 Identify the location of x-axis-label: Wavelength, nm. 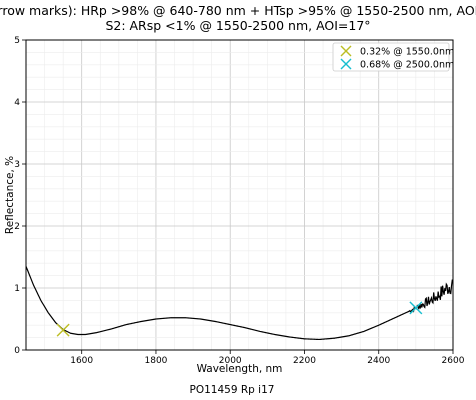
(240, 369).